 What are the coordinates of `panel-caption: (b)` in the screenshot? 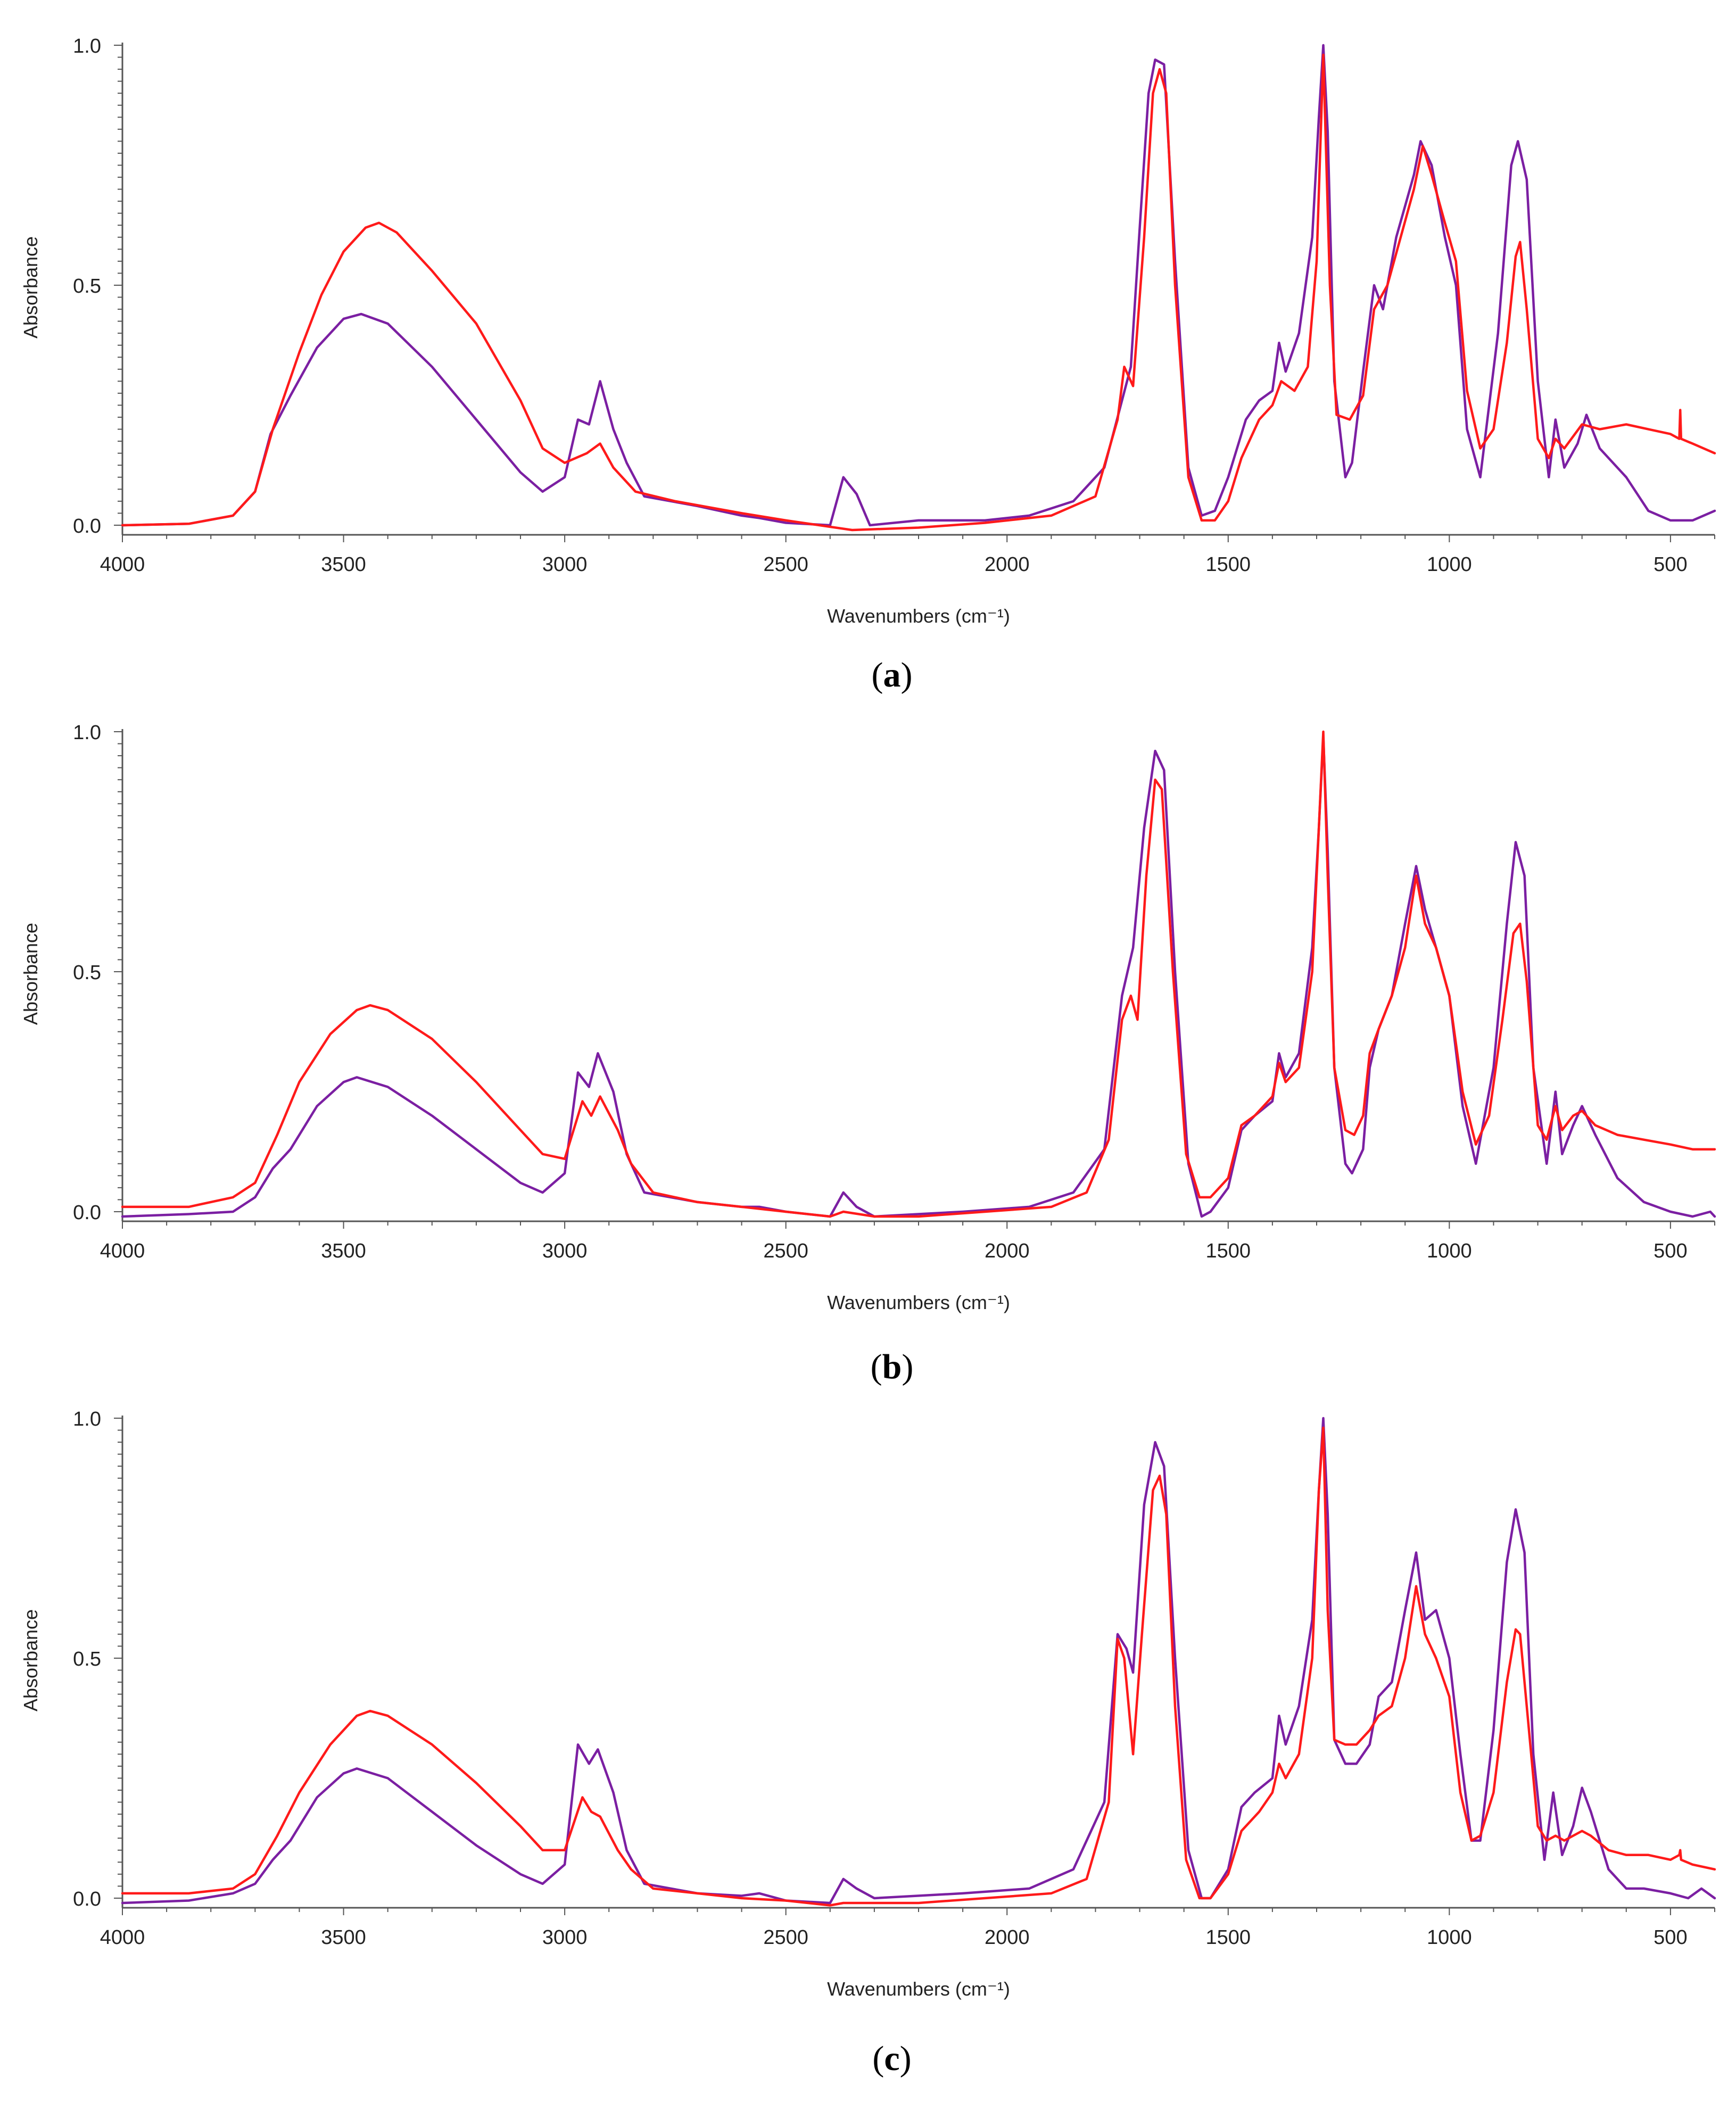 It's located at (892, 1367).